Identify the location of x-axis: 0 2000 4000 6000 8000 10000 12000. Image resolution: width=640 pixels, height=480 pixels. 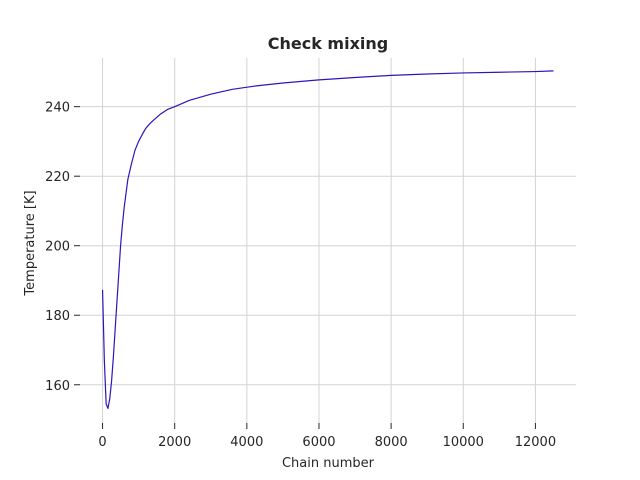
(327, 436).